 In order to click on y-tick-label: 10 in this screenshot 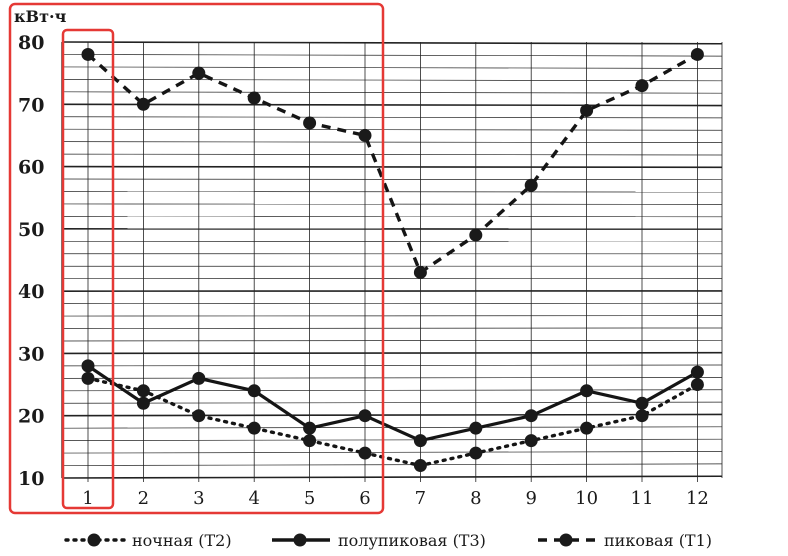, I will do `click(31, 479)`.